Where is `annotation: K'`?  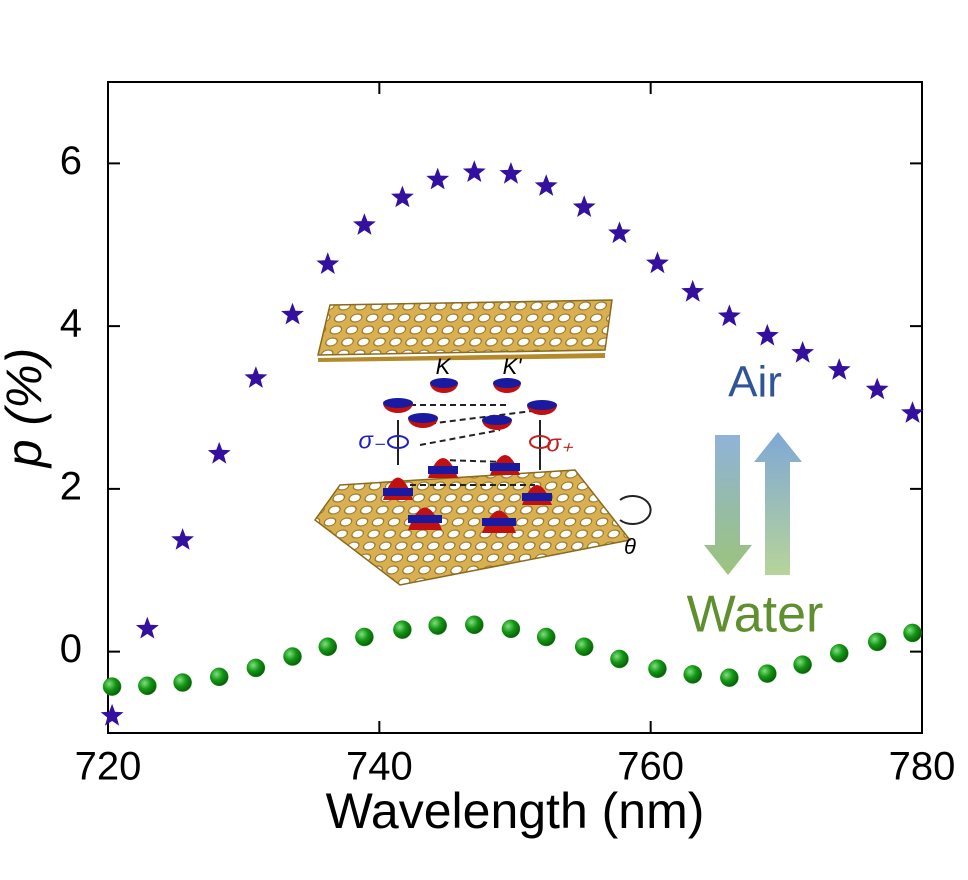
annotation: K' is located at coordinates (513, 366).